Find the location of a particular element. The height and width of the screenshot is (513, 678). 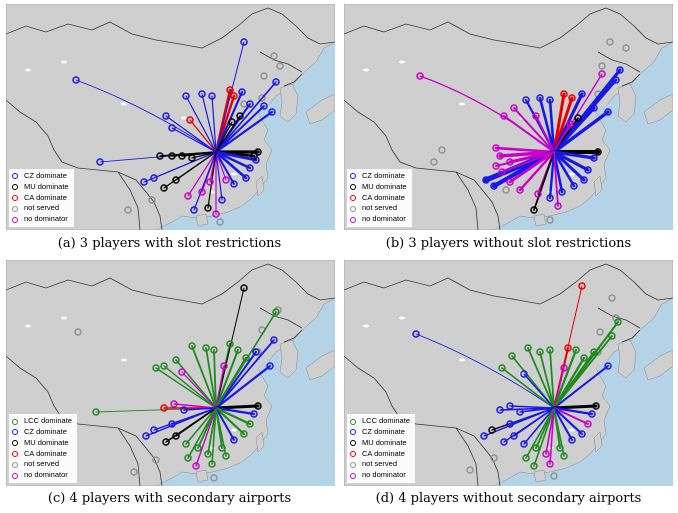

korea-peninsula is located at coordinates (289, 103).